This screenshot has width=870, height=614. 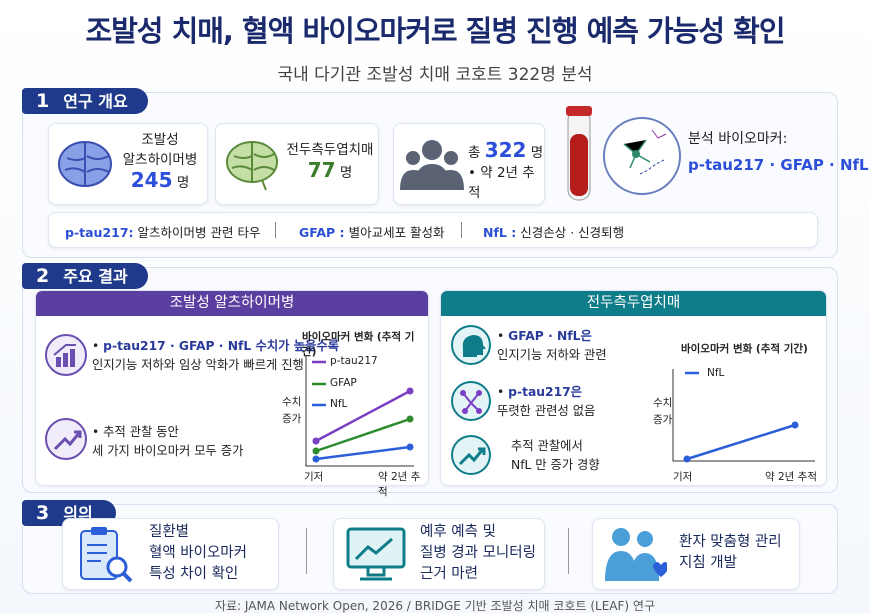 I want to click on legend-entry: p-tau217, so click(x=354, y=361).